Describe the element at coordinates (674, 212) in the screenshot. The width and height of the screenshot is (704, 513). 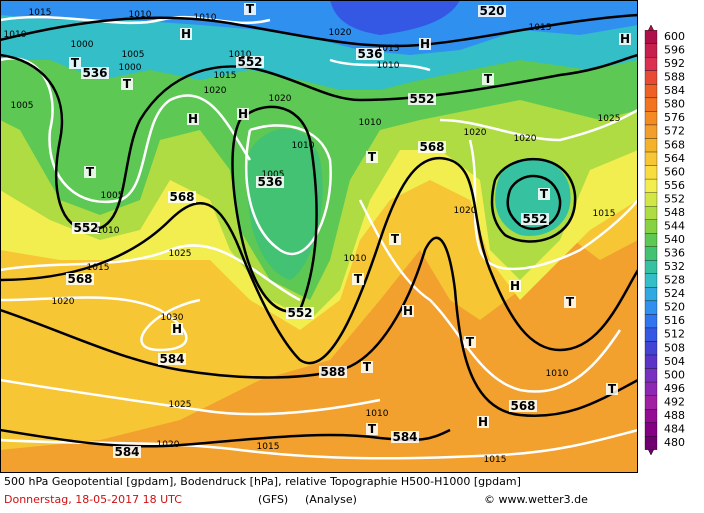
I see `legend-label: 548` at that location.